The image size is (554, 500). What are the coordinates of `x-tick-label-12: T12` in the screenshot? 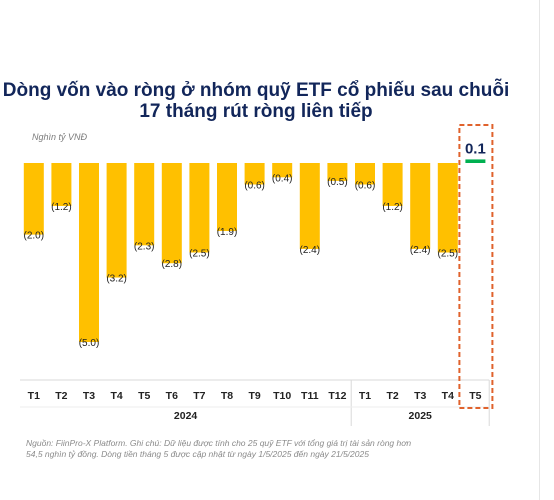 It's located at (337, 396).